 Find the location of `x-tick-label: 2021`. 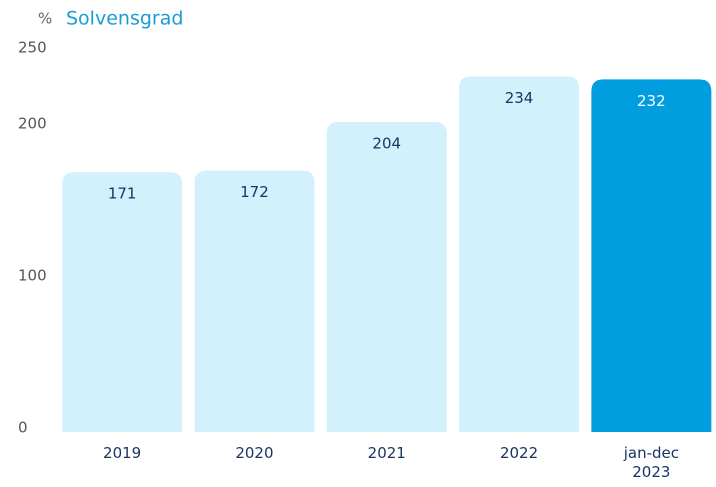

x-tick-label: 2021 is located at coordinates (386, 453).